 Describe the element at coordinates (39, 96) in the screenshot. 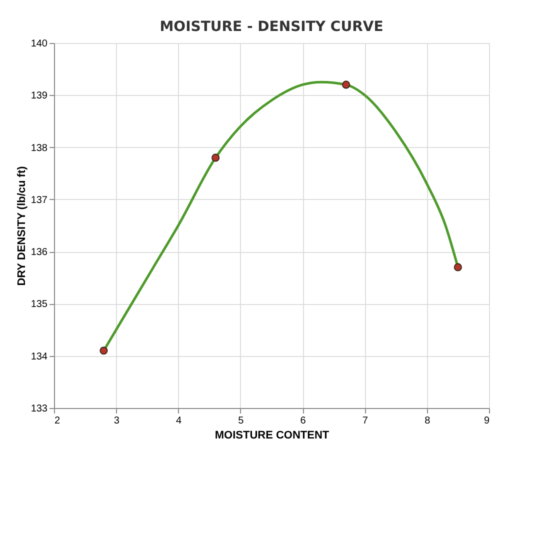

I see `y-tick-label: 139` at that location.